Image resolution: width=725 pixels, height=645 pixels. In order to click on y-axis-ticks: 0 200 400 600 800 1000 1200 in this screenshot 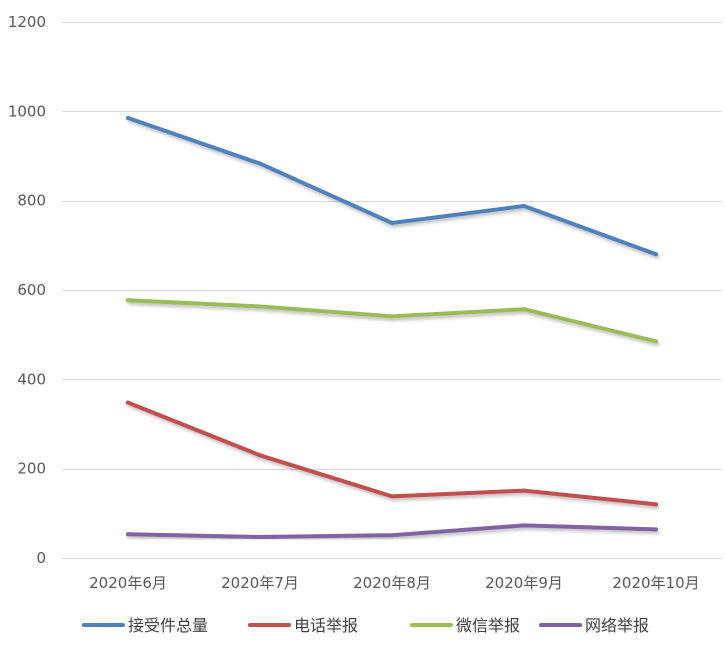, I will do `click(27, 290)`.